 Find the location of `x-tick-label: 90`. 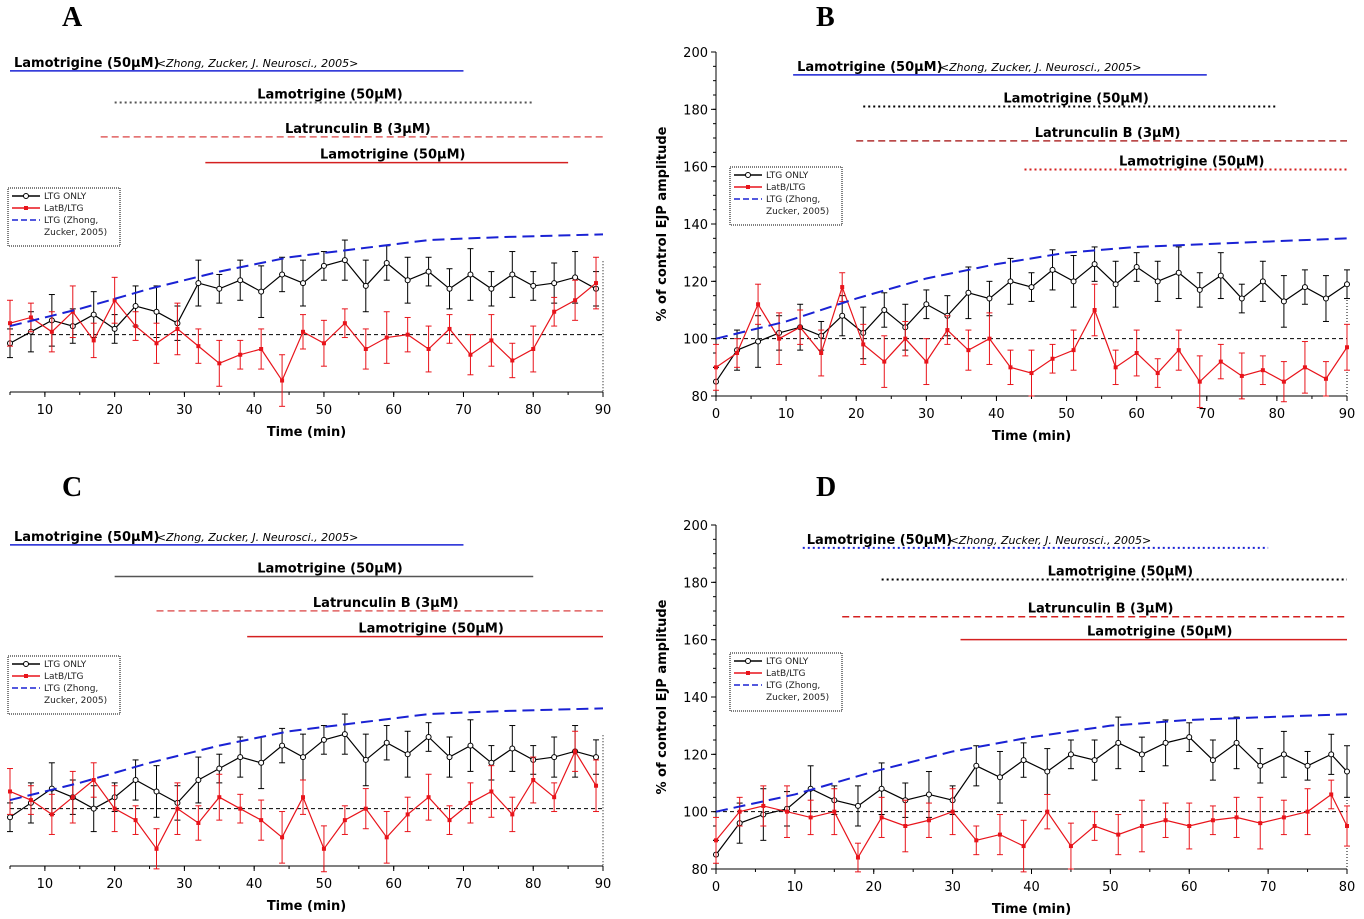

x-tick-label: 90 is located at coordinates (603, 884).